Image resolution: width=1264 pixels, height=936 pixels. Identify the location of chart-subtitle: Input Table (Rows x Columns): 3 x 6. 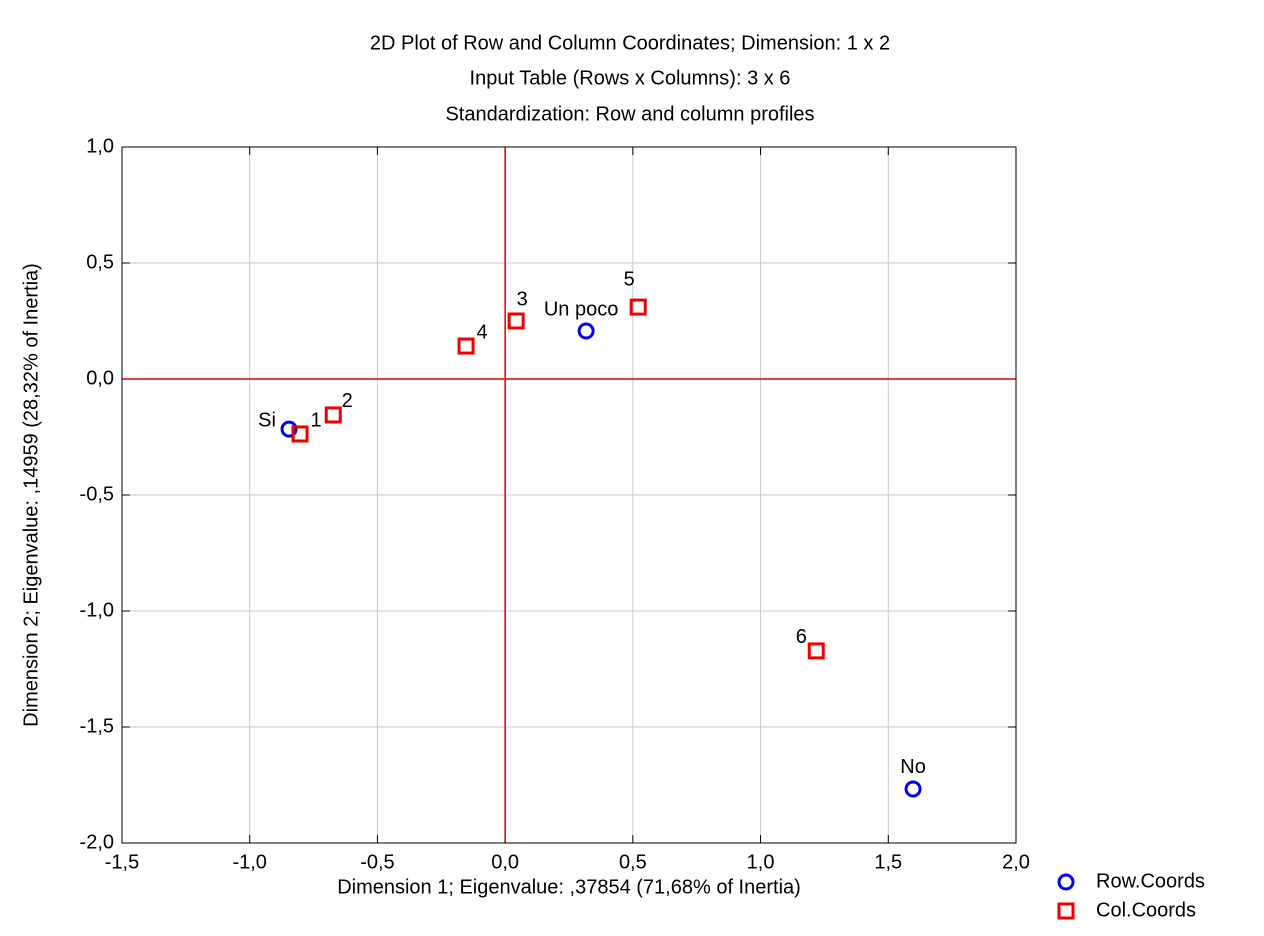
(630, 78).